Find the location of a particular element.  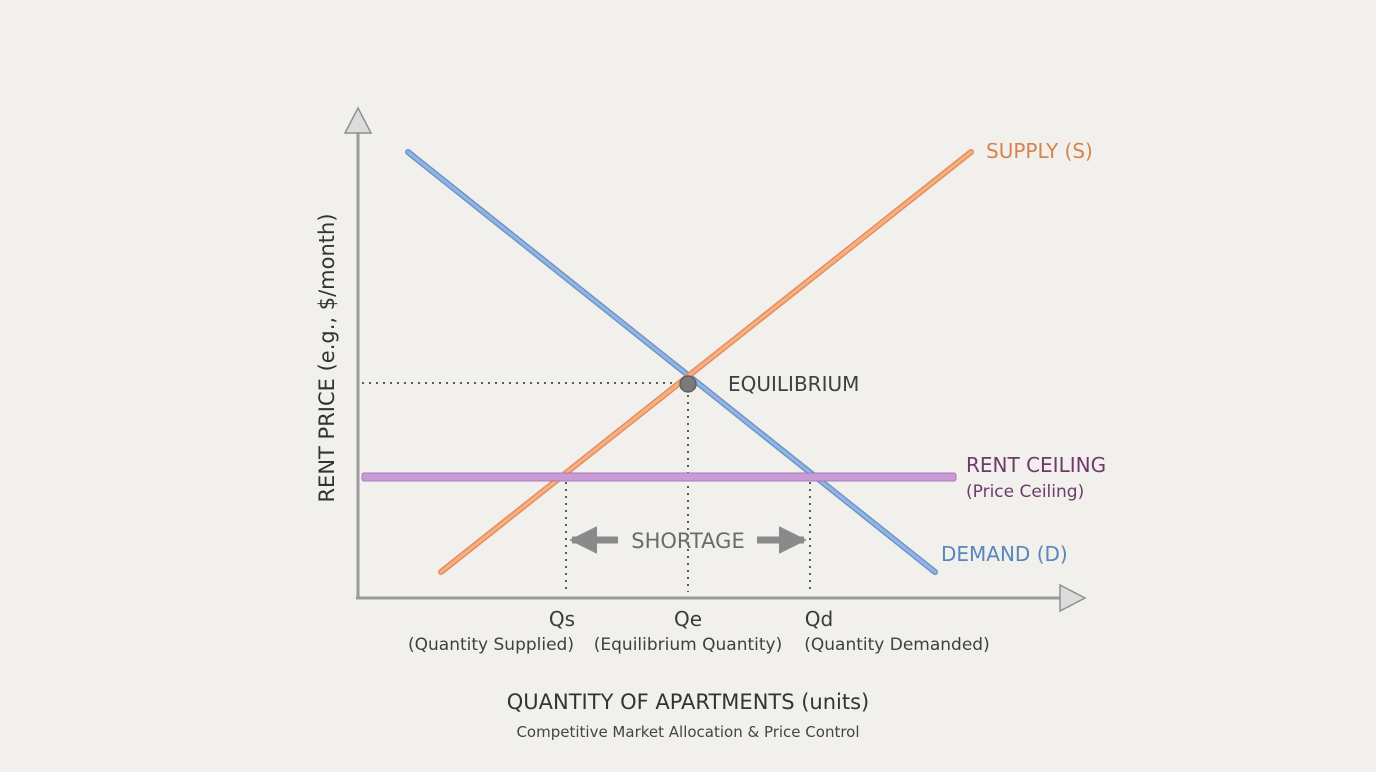

demand-label: DEMAND (D) is located at coordinates (1004, 554).